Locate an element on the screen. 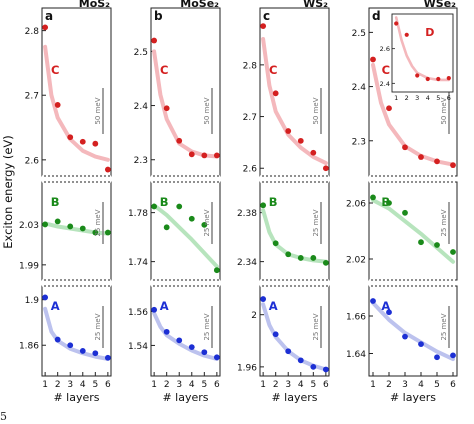  y-tick-label: 2.7 is located at coordinates (250, 118).